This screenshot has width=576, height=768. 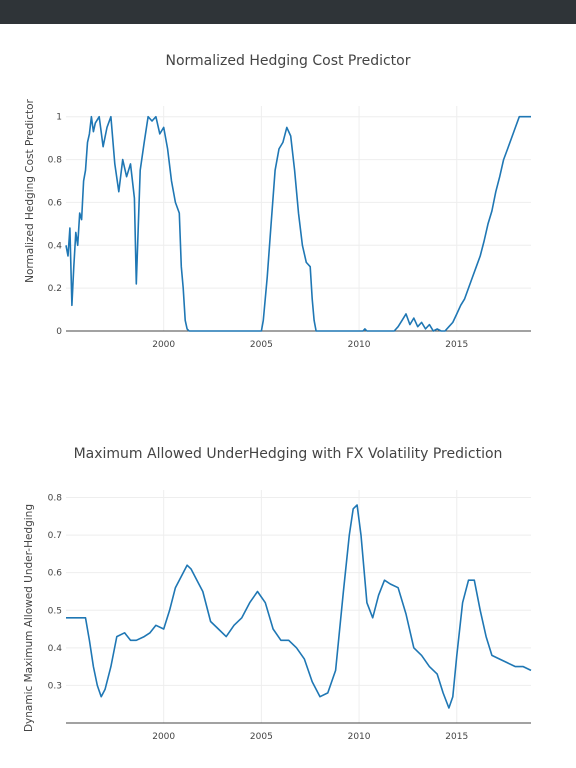 I want to click on y-tick-label: 0.2, so click(x=55, y=289).